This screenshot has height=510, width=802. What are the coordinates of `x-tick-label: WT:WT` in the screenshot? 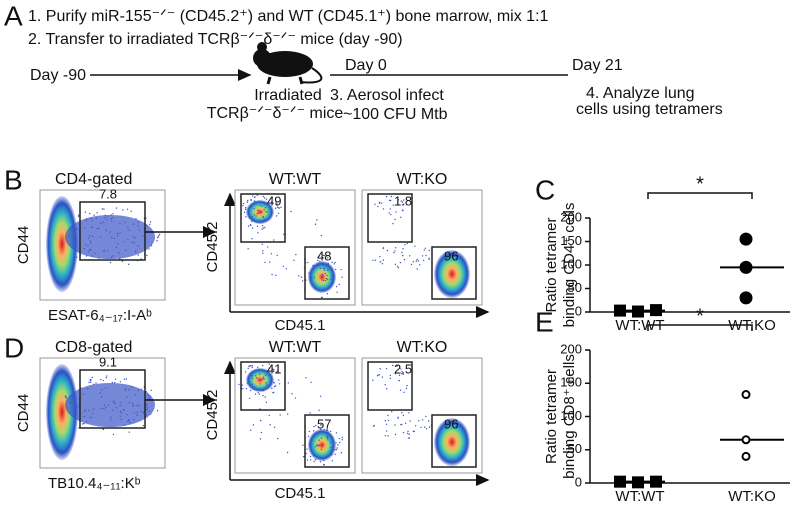 It's located at (639, 325).